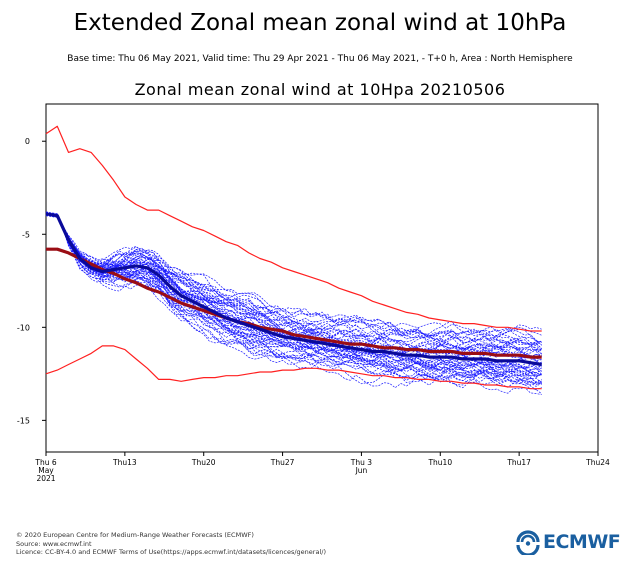 The image size is (640, 576). I want to click on y-tick-label: -10, so click(23, 327).